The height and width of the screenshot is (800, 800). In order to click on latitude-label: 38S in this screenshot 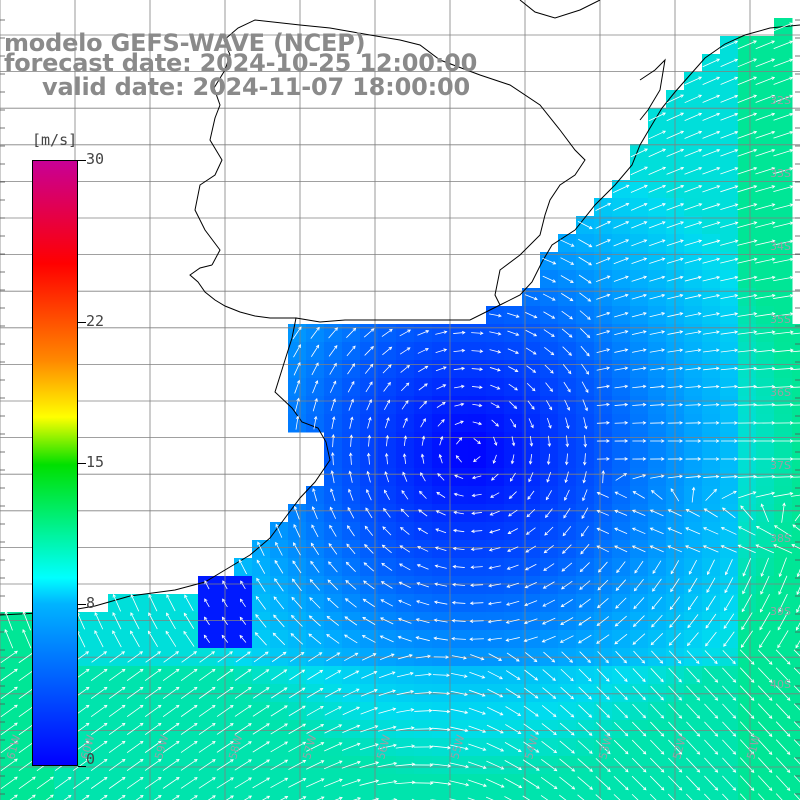, I will do `click(780, 538)`.